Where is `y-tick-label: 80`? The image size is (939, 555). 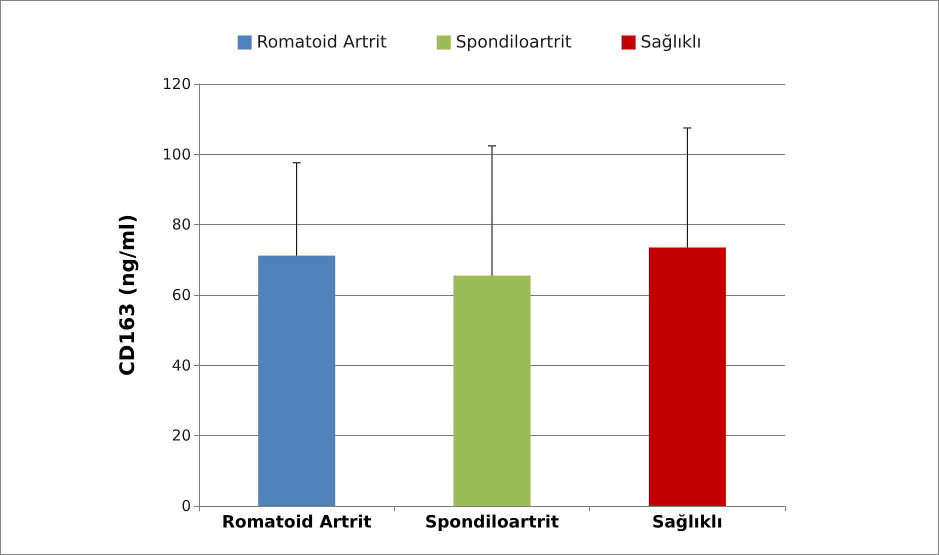 y-tick-label: 80 is located at coordinates (181, 225).